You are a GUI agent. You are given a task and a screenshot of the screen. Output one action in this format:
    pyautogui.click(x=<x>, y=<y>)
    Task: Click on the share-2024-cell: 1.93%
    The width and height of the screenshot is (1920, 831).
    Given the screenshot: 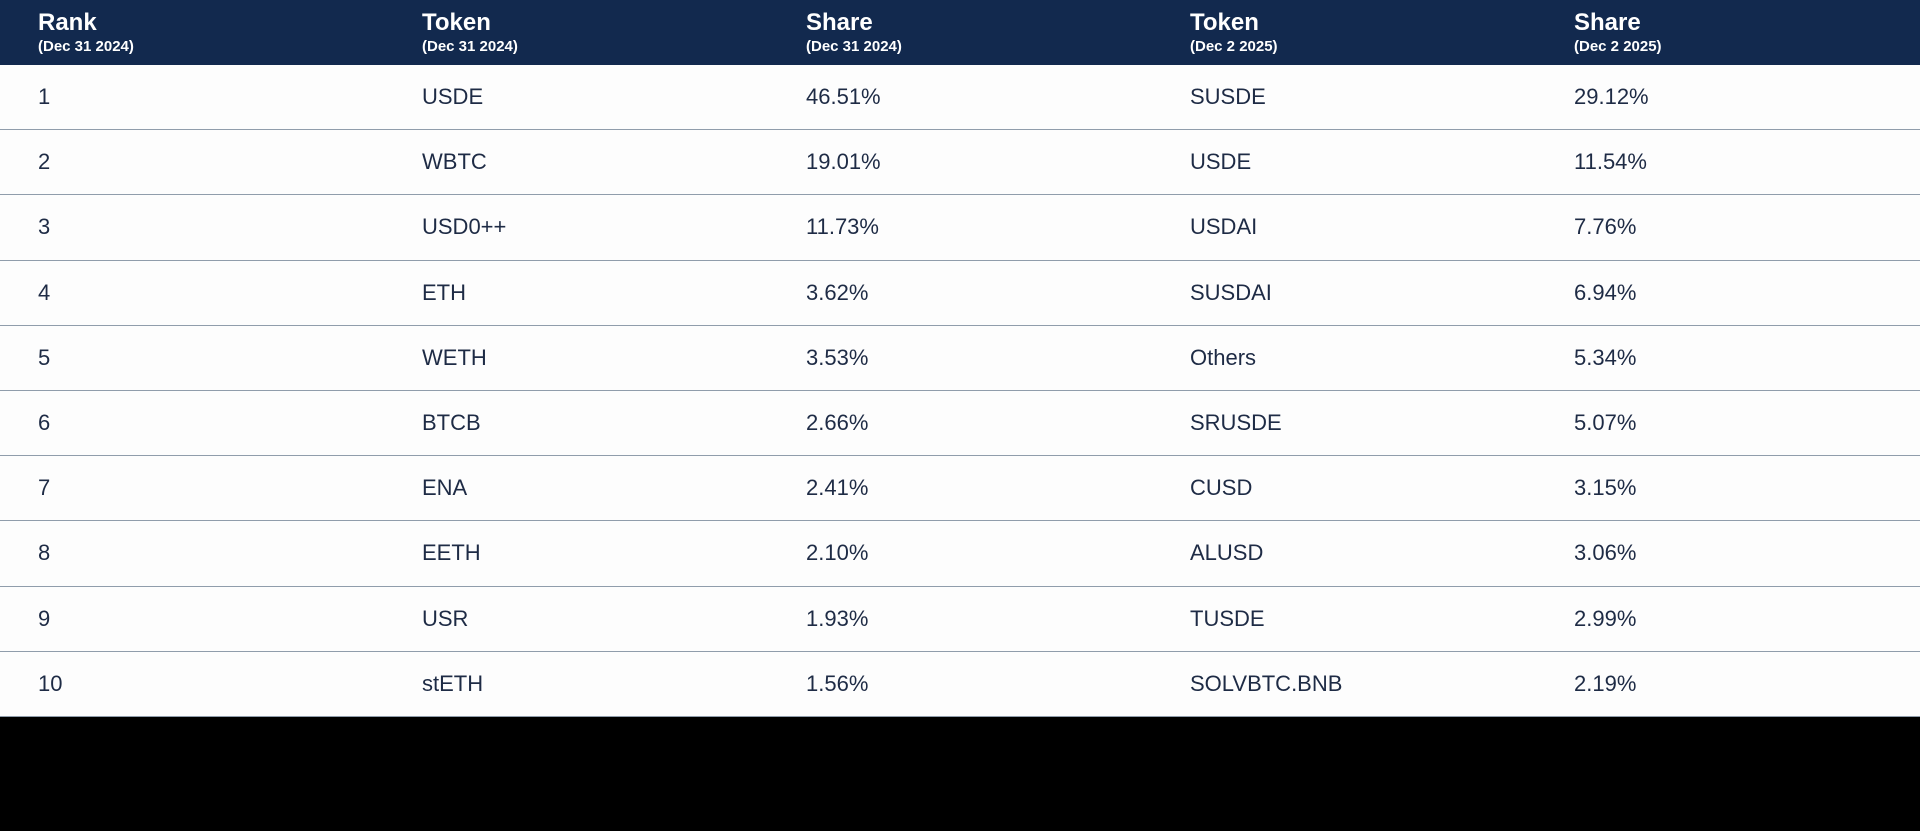 What is the action you would take?
    pyautogui.click(x=837, y=618)
    